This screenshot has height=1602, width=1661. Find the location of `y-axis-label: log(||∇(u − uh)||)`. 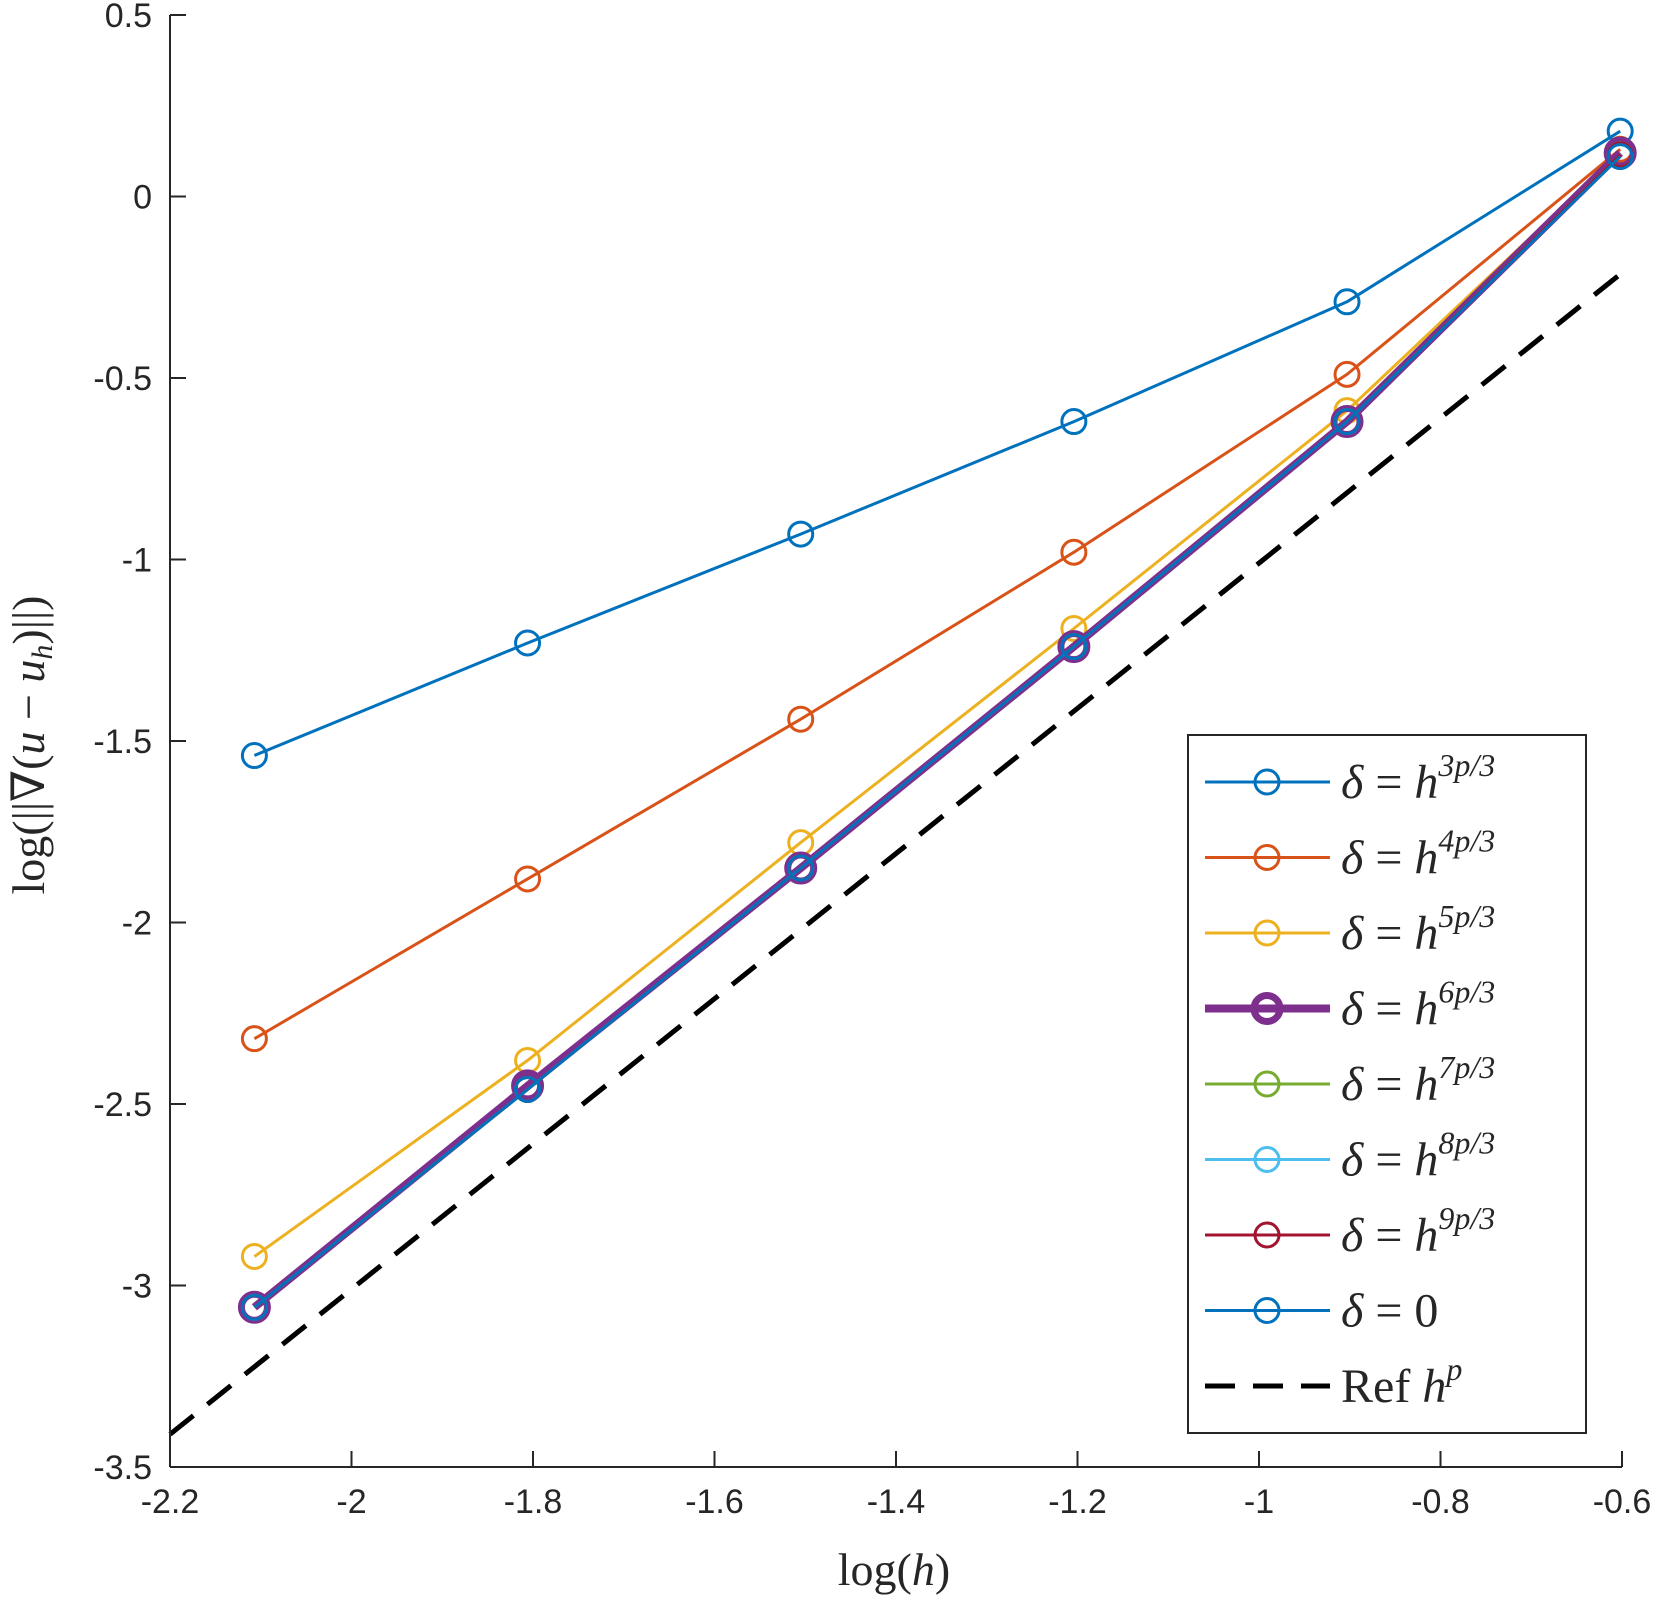

y-axis-label: log(||∇(u − uh)||) is located at coordinates (31, 745).